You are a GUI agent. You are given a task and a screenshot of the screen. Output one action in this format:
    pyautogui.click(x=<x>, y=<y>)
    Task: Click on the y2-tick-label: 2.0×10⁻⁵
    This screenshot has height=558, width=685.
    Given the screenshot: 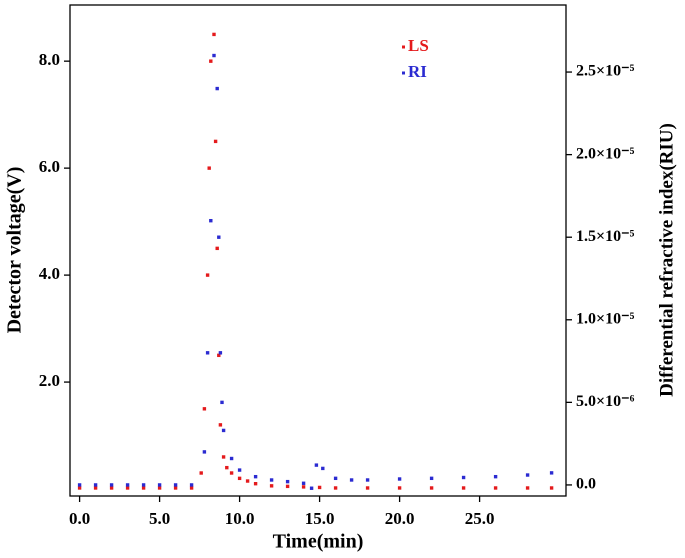 What is the action you would take?
    pyautogui.click(x=605, y=153)
    